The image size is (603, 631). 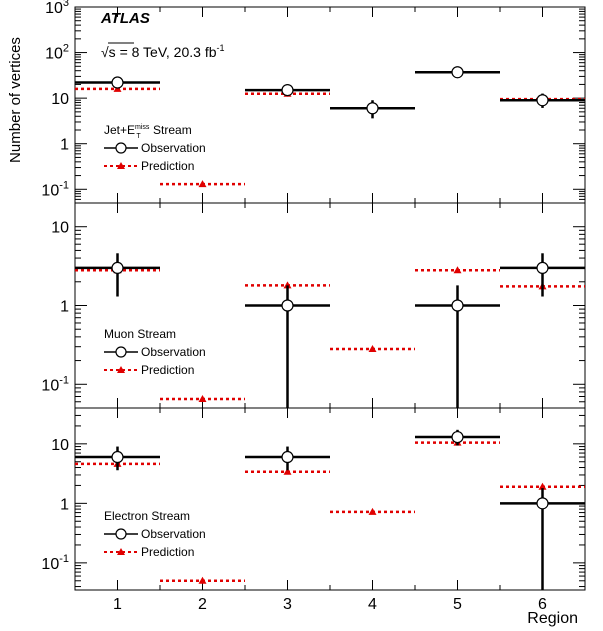 What do you see at coordinates (125, 18) in the screenshot?
I see `atlas-label: ATLAS` at bounding box center [125, 18].